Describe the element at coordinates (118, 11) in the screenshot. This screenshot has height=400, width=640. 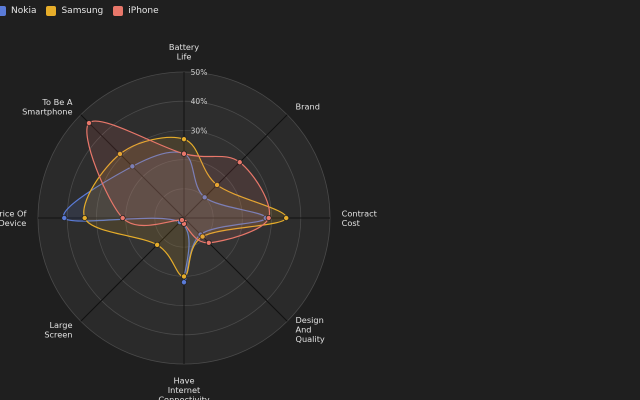
I see `legend-swatch-iphone` at that location.